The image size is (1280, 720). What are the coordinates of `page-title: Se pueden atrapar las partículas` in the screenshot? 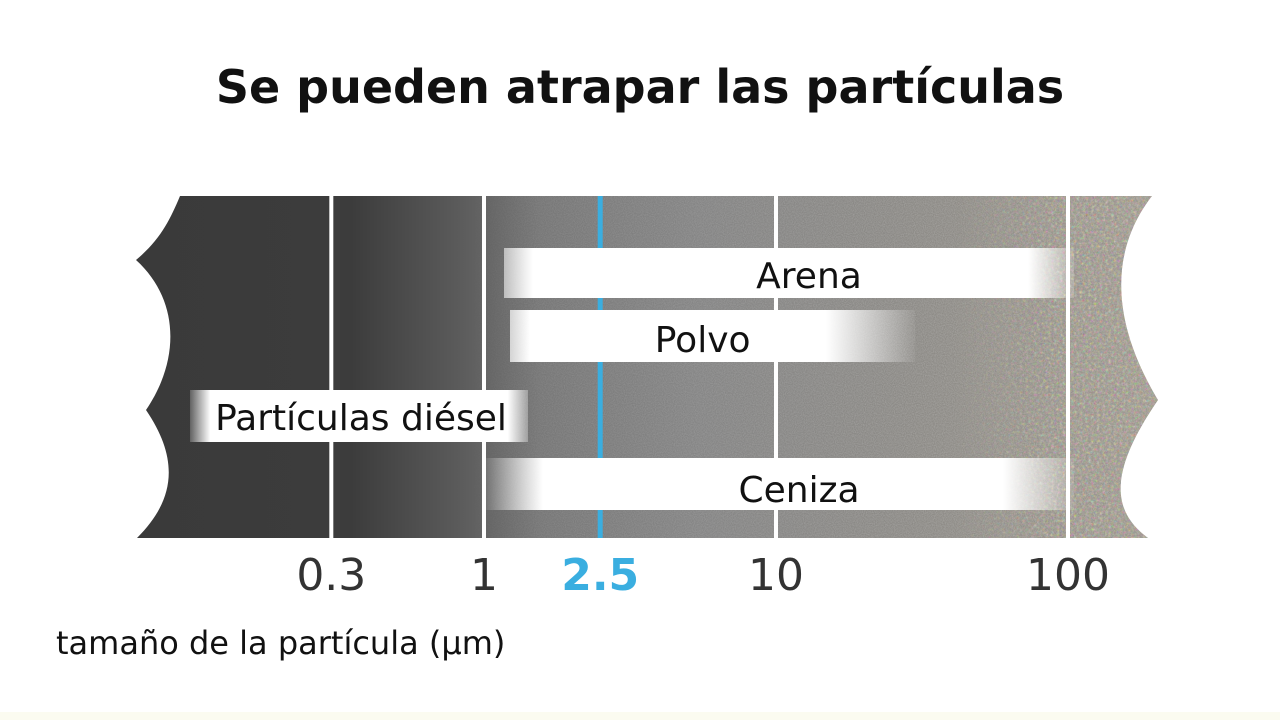 It's located at (640, 87).